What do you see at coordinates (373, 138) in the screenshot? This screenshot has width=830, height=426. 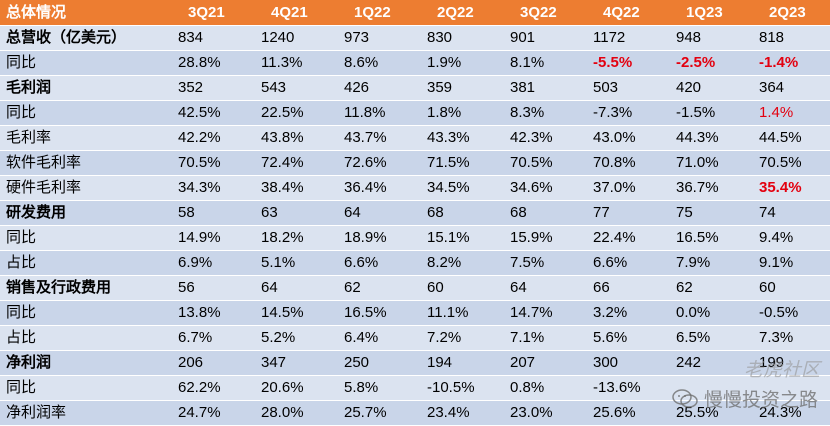 I see `table-cell: 43.7%` at bounding box center [373, 138].